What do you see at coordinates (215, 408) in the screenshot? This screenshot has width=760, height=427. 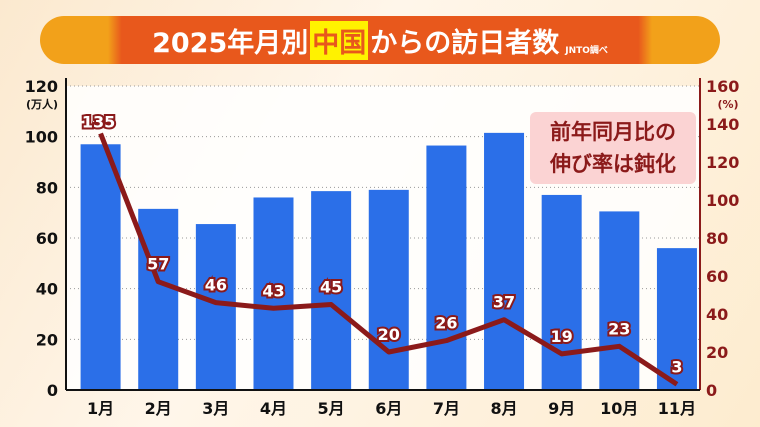 I see `x-tick-label: 3月` at bounding box center [215, 408].